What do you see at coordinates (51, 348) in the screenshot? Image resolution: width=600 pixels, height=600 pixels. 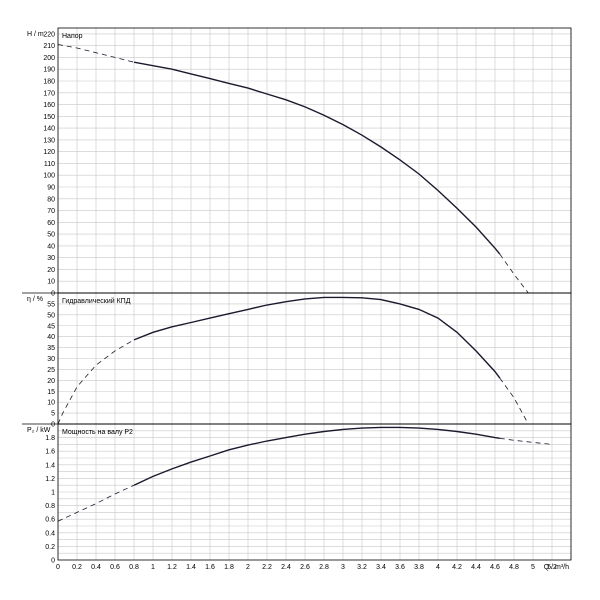 I see `y-tick-label: 35` at bounding box center [51, 348].